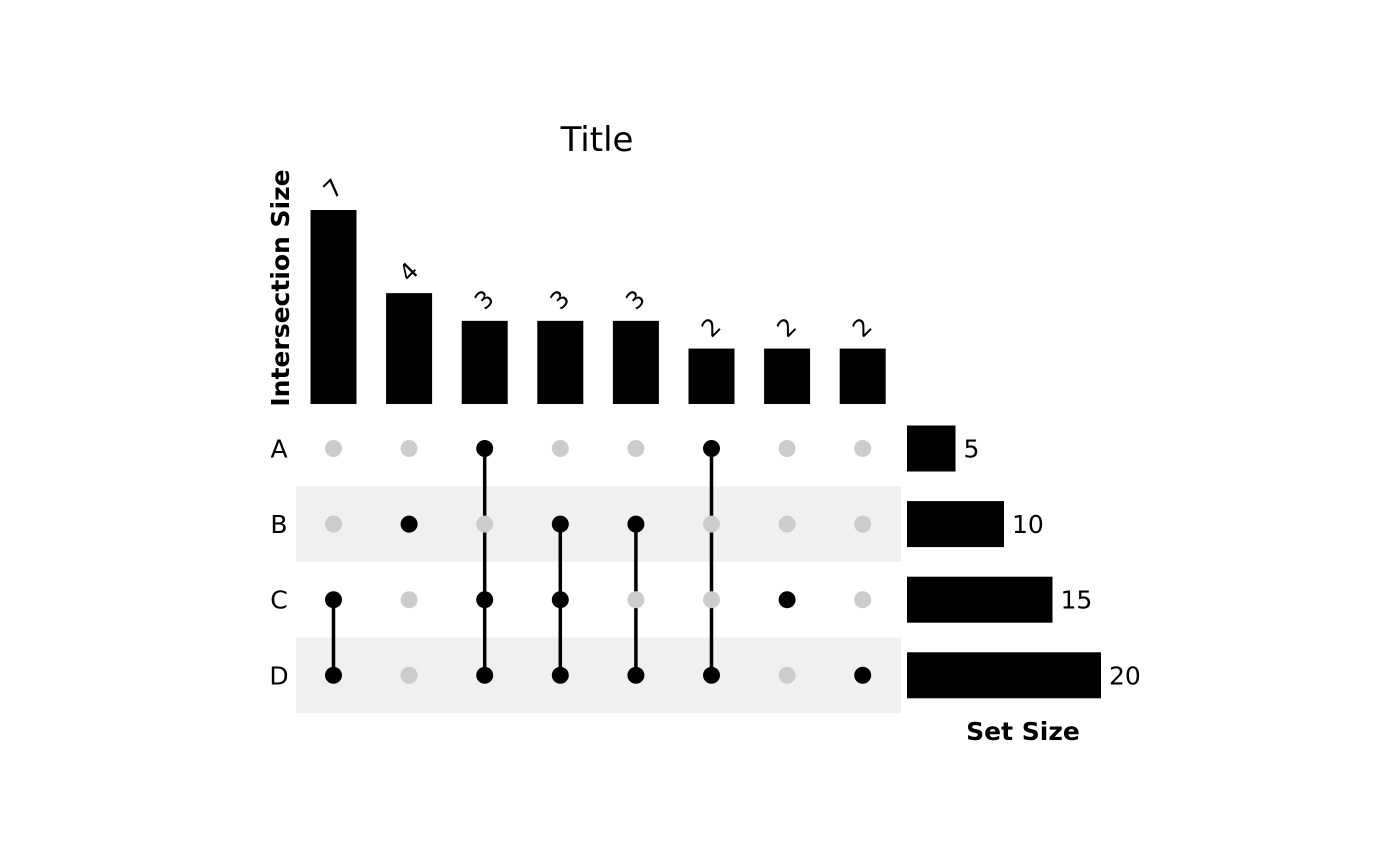 This screenshot has width=1400, height=866. I want to click on intersection-bars: 7 4 3 3 3 2 2 2, so click(598, 289).